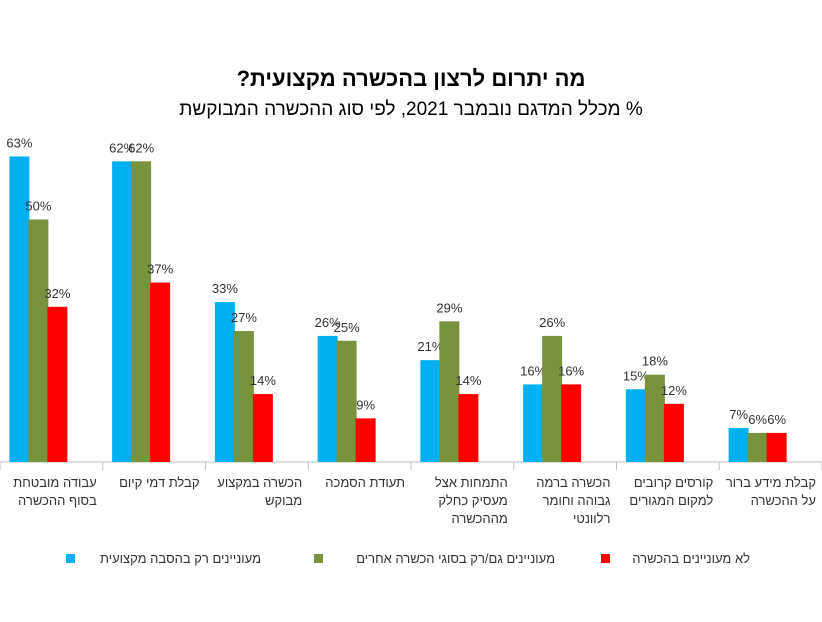  What do you see at coordinates (365, 482) in the screenshot?
I see `category-label: תעודת הסמכה` at bounding box center [365, 482].